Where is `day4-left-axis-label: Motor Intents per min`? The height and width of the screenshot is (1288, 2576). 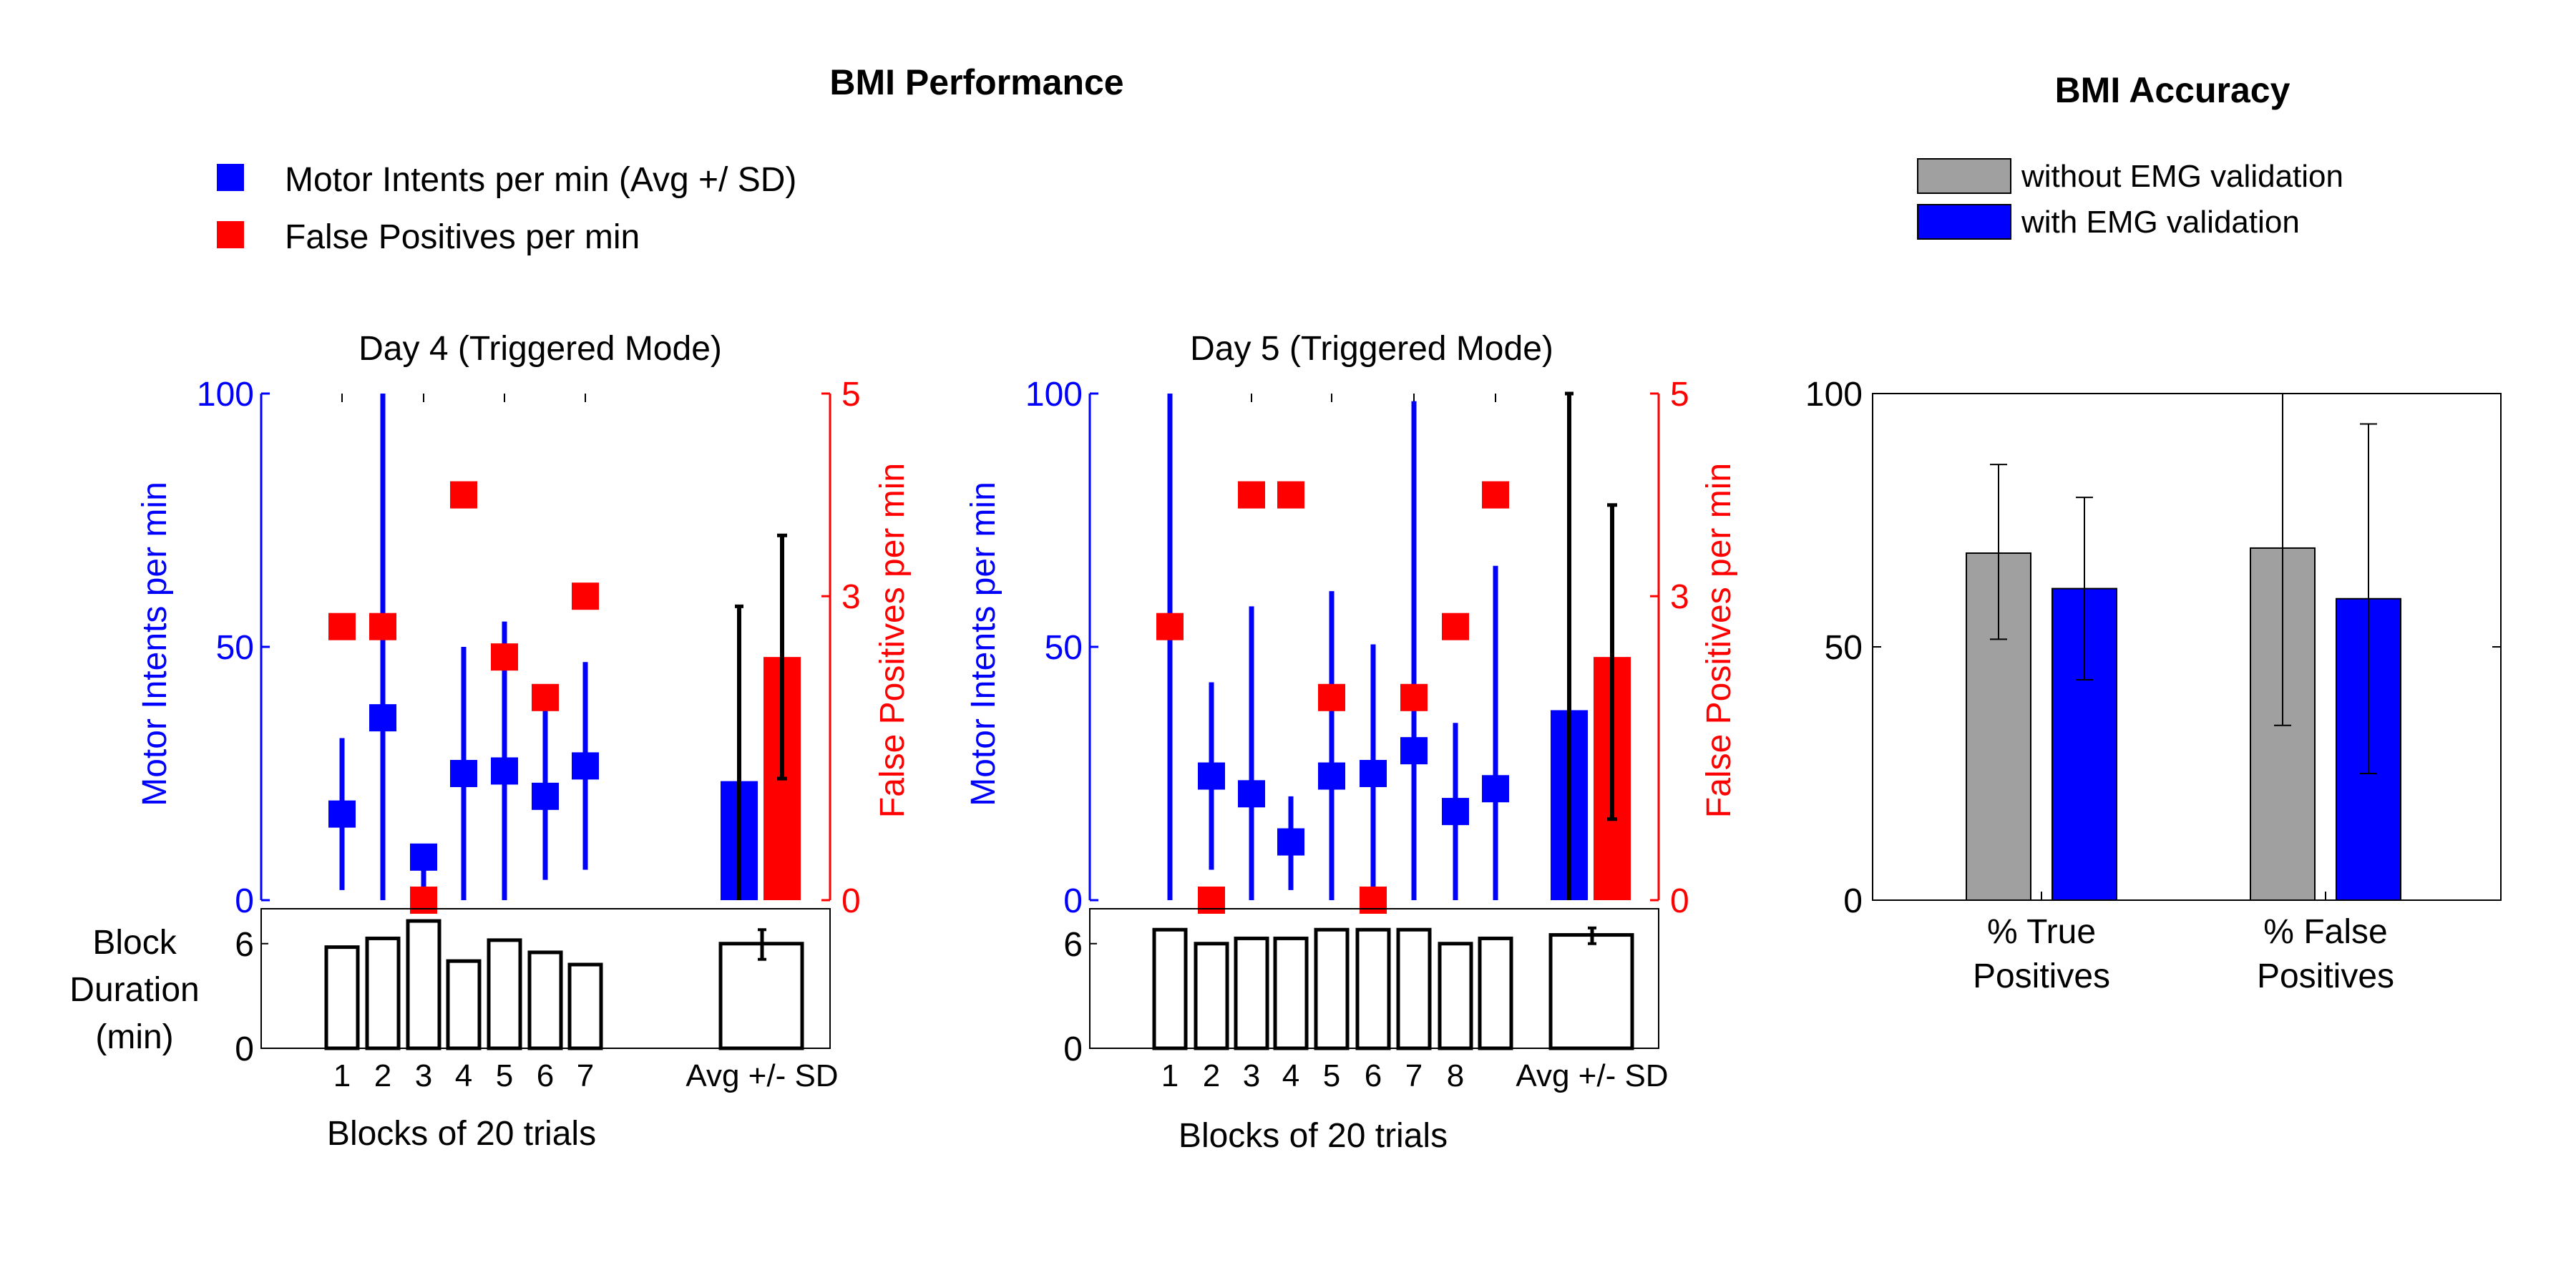 day4-left-axis-label: Motor Intents per min is located at coordinates (155, 644).